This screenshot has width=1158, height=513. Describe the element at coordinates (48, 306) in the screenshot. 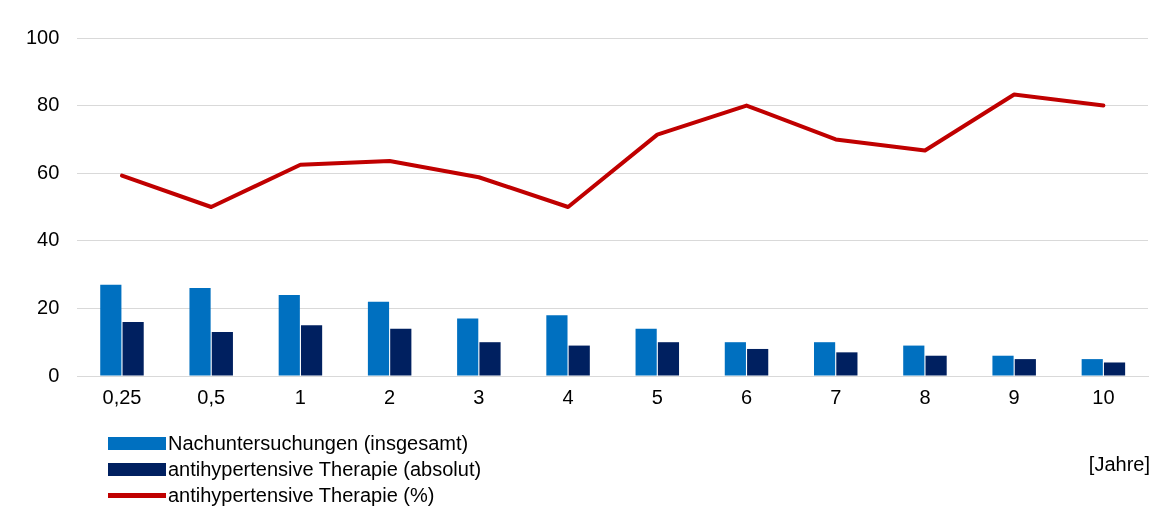

I see `y-tick-label: 20` at that location.